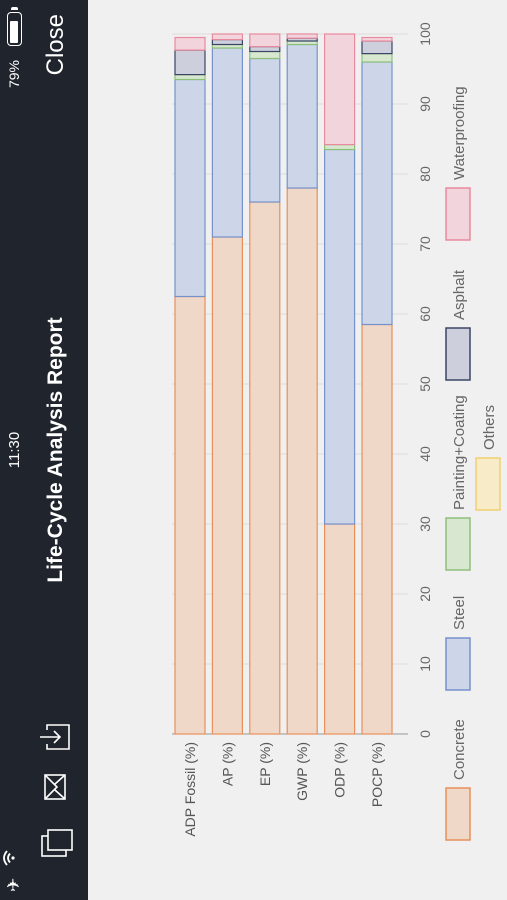 This screenshot has width=507, height=900. What do you see at coordinates (56, 787) in the screenshot?
I see `mail-icon` at bounding box center [56, 787].